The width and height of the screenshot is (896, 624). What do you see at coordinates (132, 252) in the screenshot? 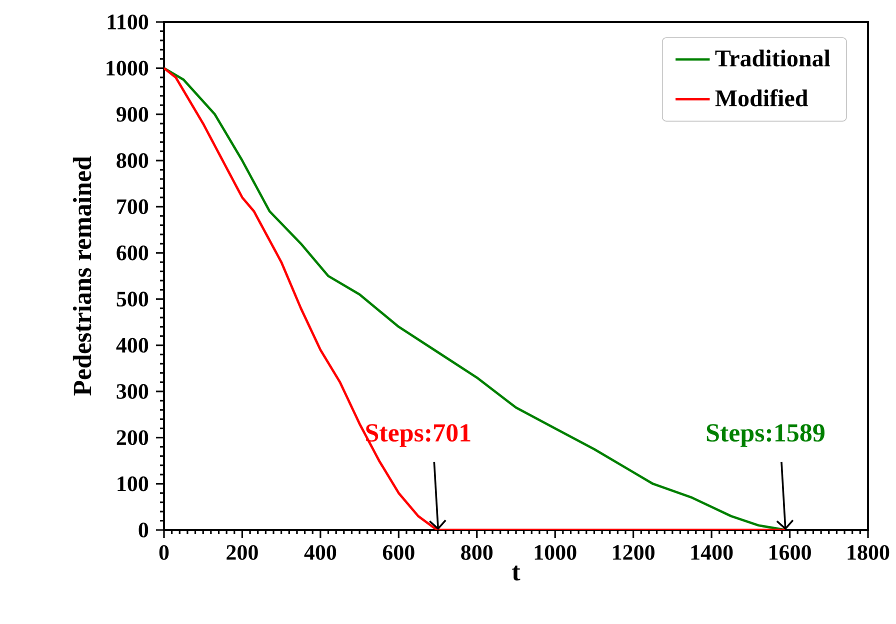
I see `y-tick-label: 600` at bounding box center [132, 252].